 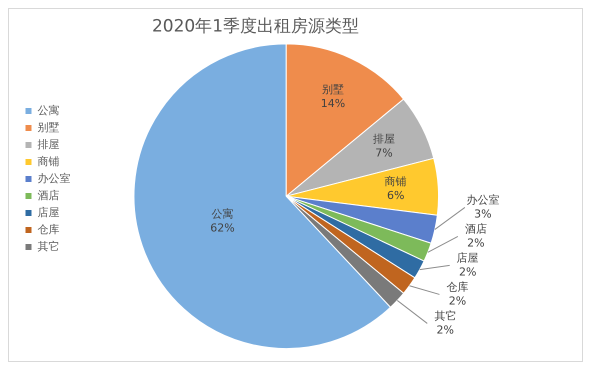 What do you see at coordinates (333, 89) in the screenshot?
I see `slice-label: 别墅` at bounding box center [333, 89].